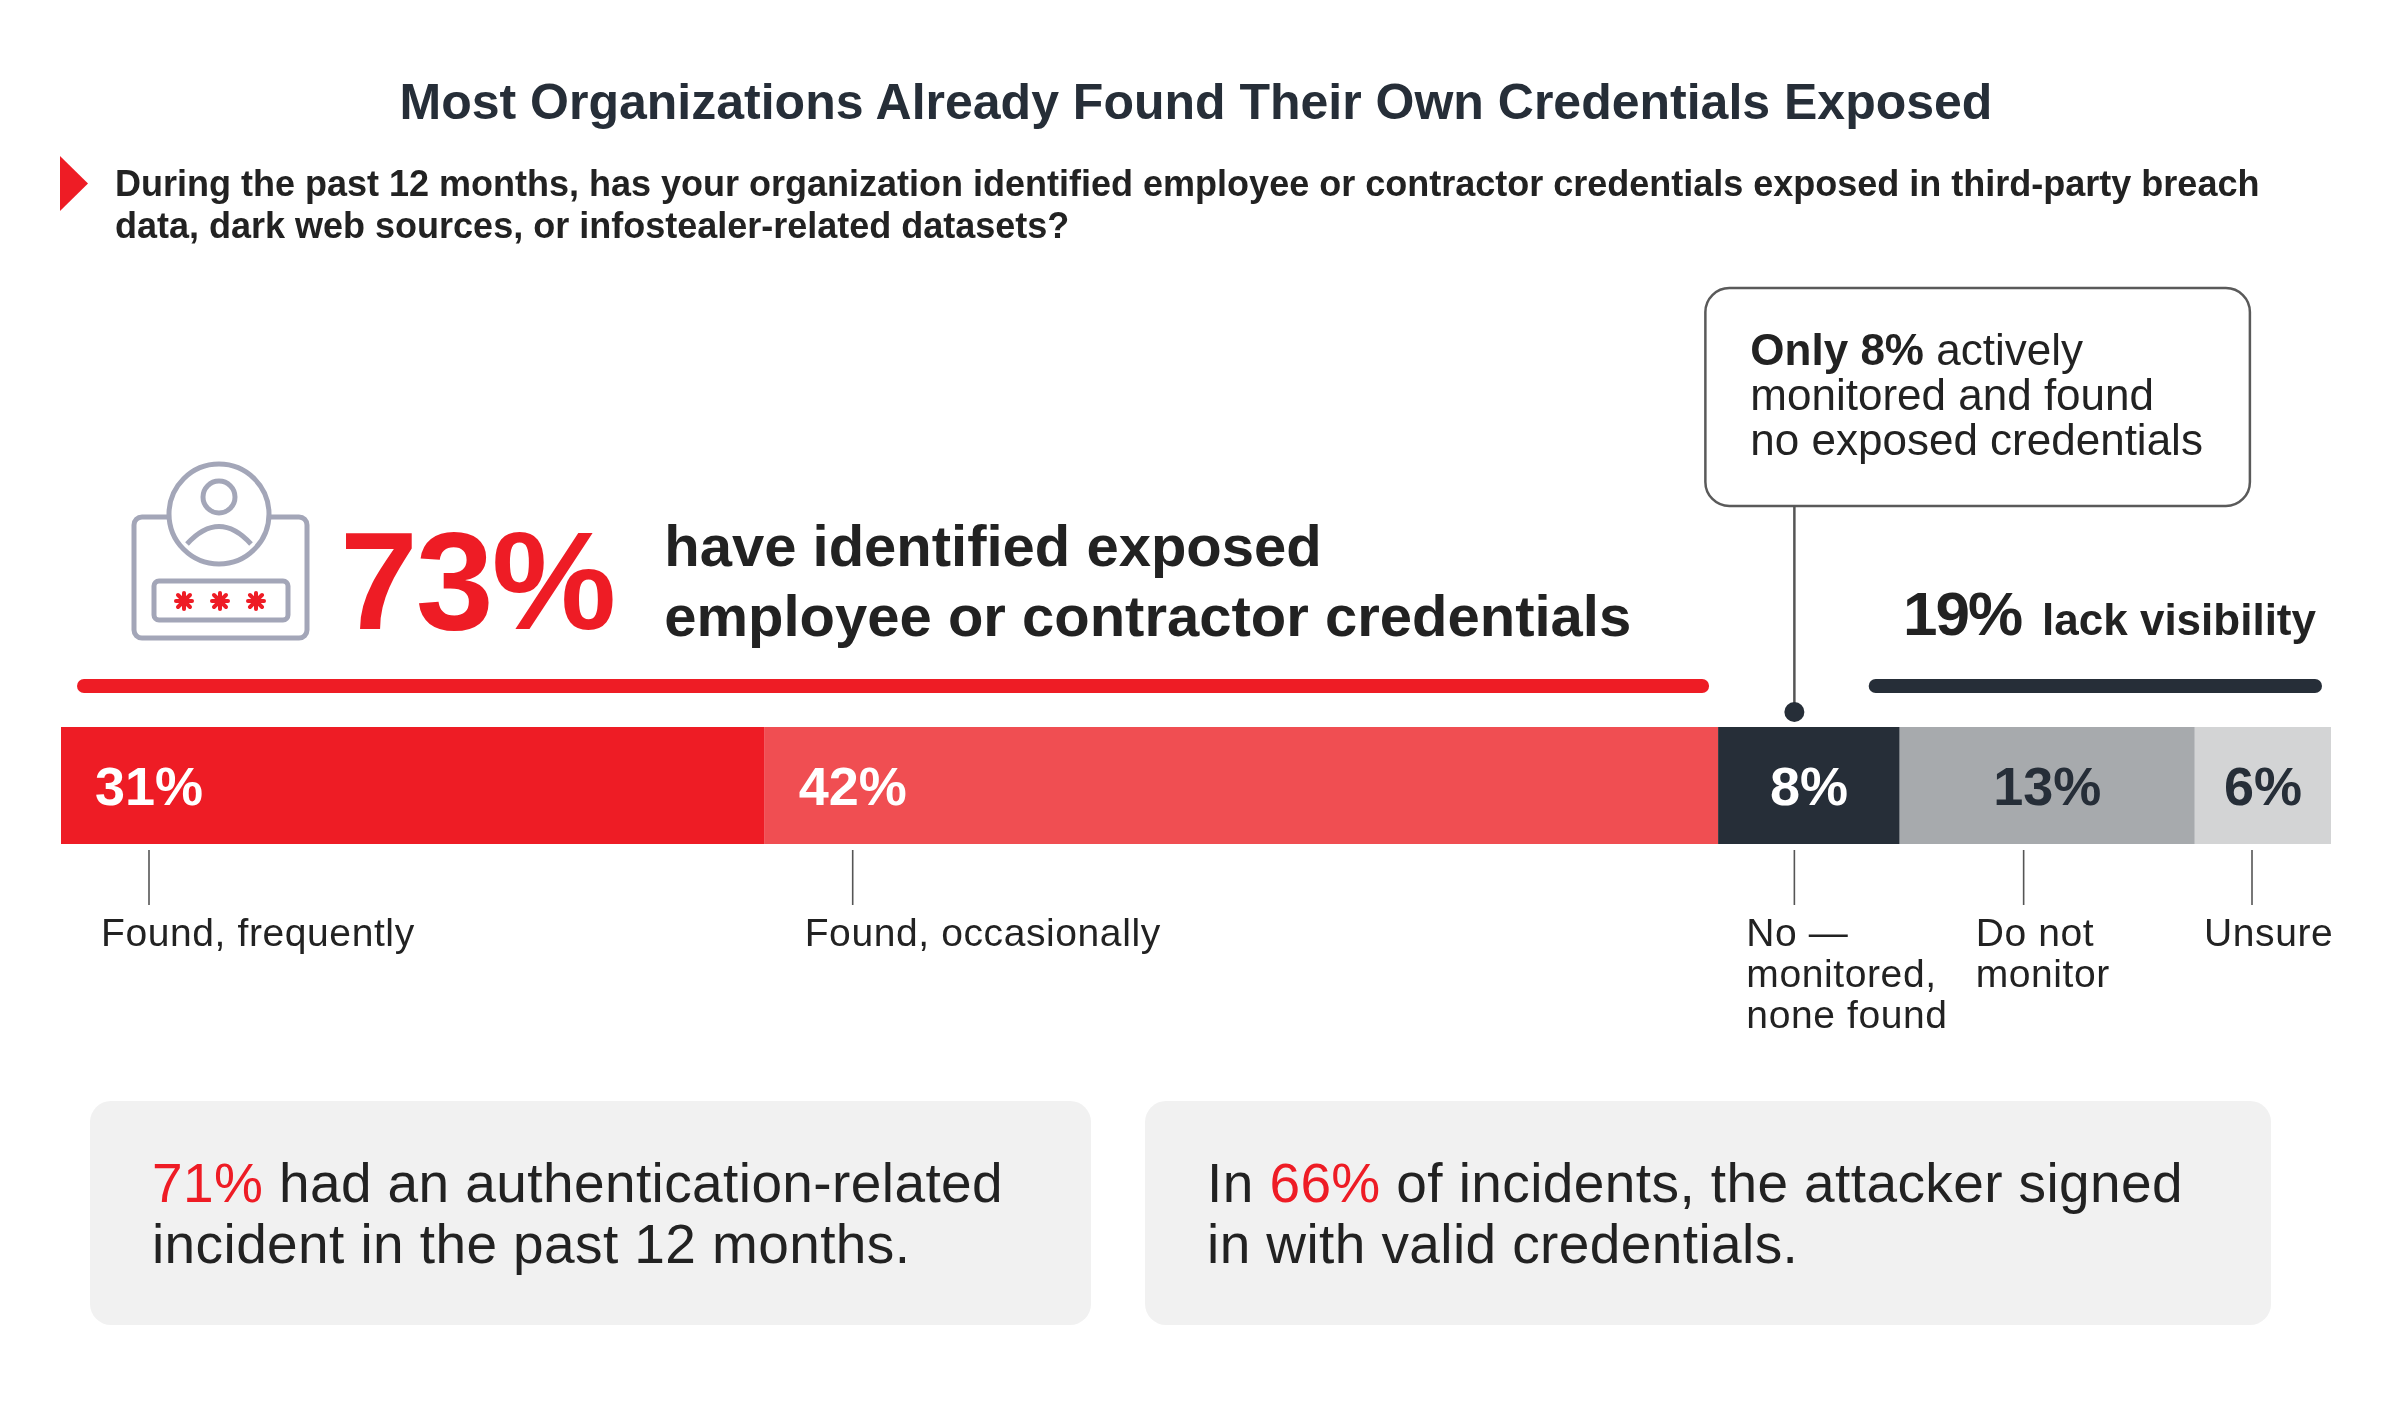 This screenshot has height=1402, width=2387. What do you see at coordinates (986, 580) in the screenshot?
I see `text: 73% have identified exposed employee or contractor credentials` at bounding box center [986, 580].